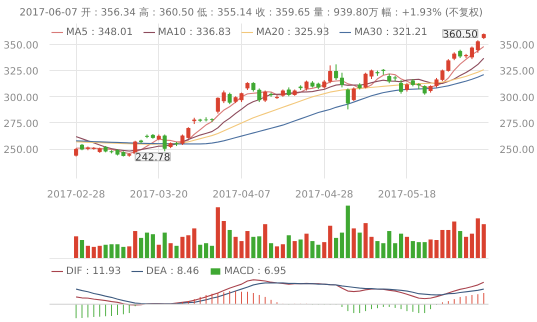  Describe the element at coordinates (173, 271) in the screenshot. I see `legend-label: DEA：8.46` at that location.